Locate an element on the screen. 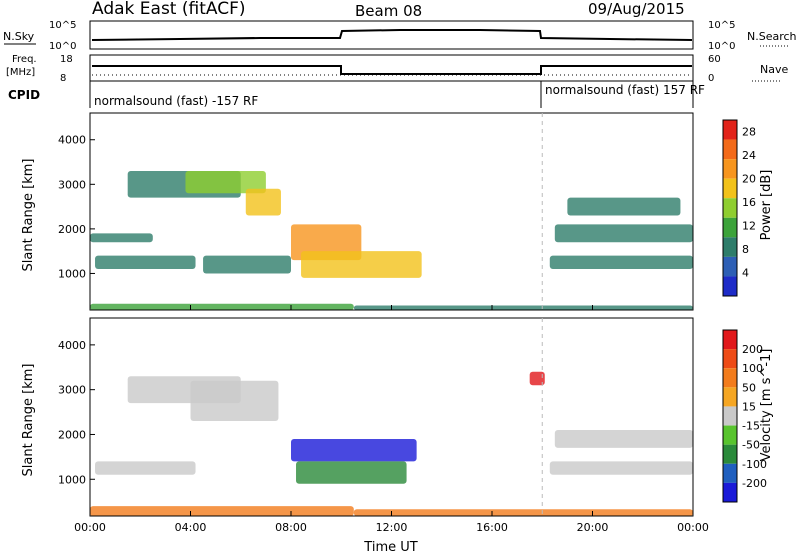 The width and height of the screenshot is (800, 554). noise-tick-right-top: 10^5 is located at coordinates (721, 25).